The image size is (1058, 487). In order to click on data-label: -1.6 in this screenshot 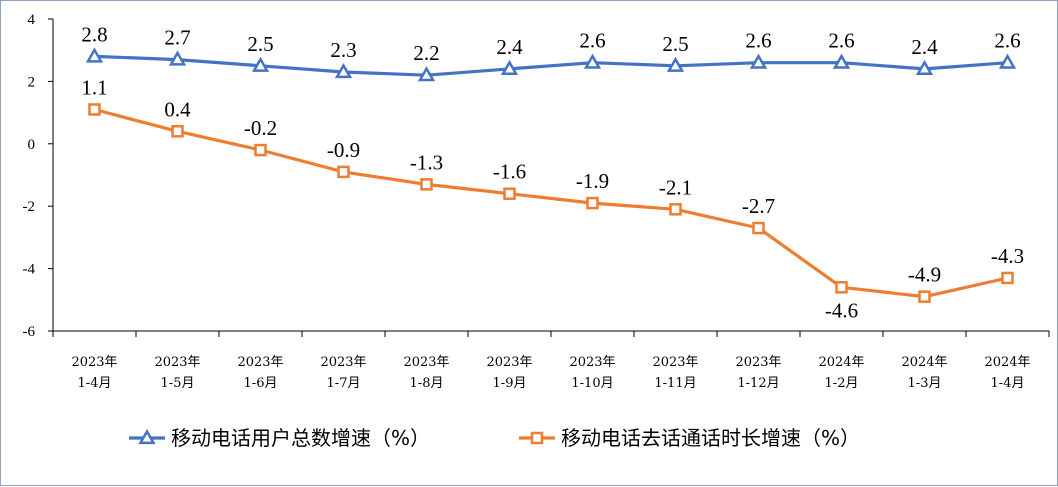, I will do `click(509, 172)`.